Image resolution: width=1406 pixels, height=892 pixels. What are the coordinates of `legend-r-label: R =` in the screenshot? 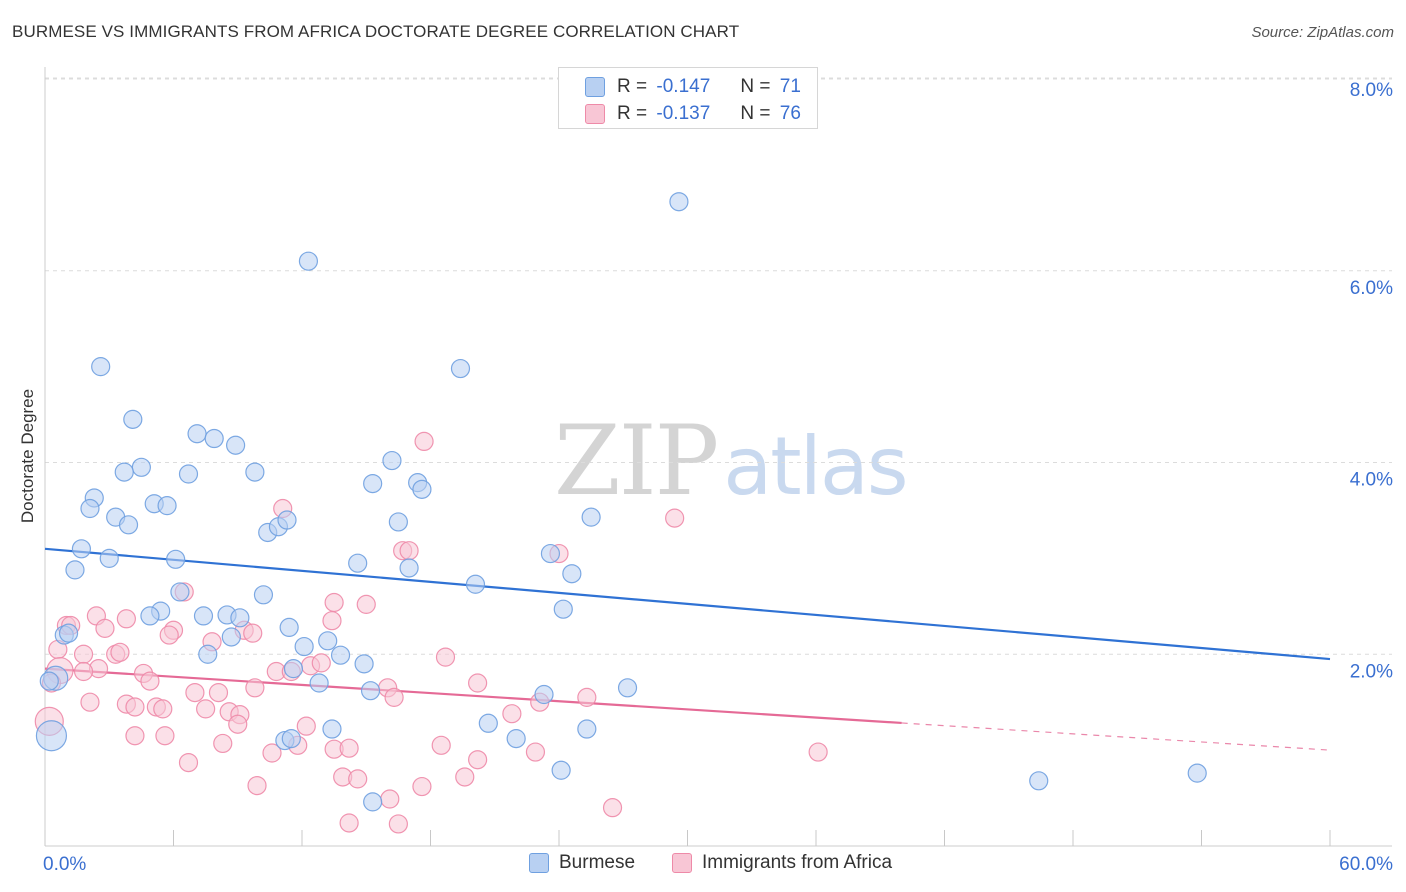 It's located at (632, 86).